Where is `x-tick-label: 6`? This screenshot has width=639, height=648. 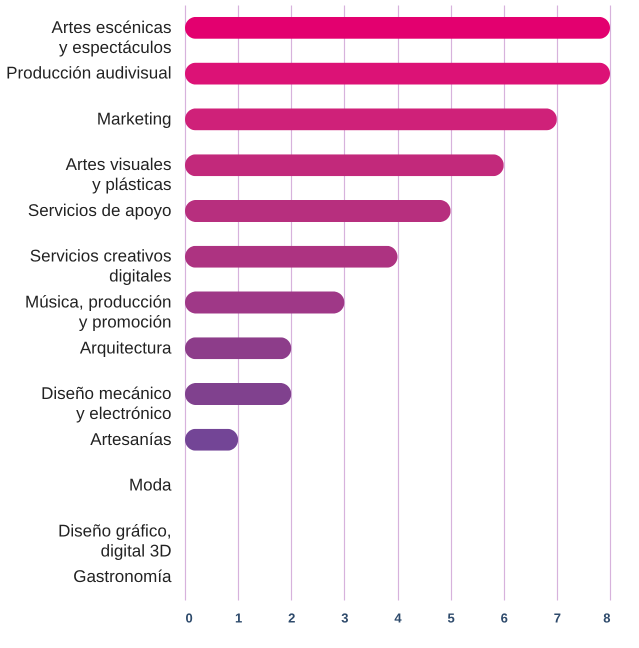
x-tick-label: 6 is located at coordinates (504, 618).